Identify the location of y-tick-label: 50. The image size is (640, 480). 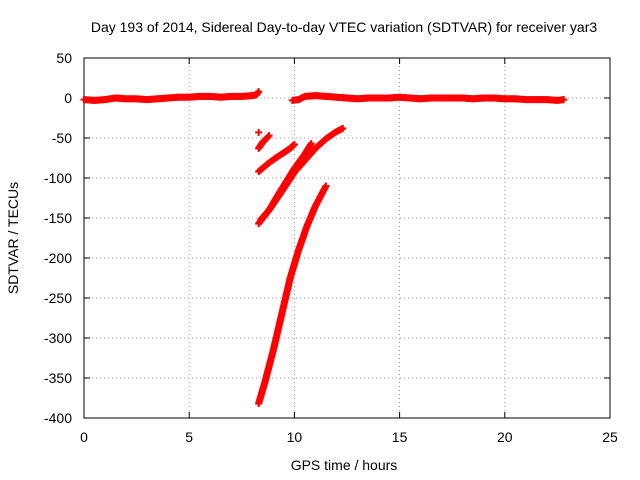
(64, 58).